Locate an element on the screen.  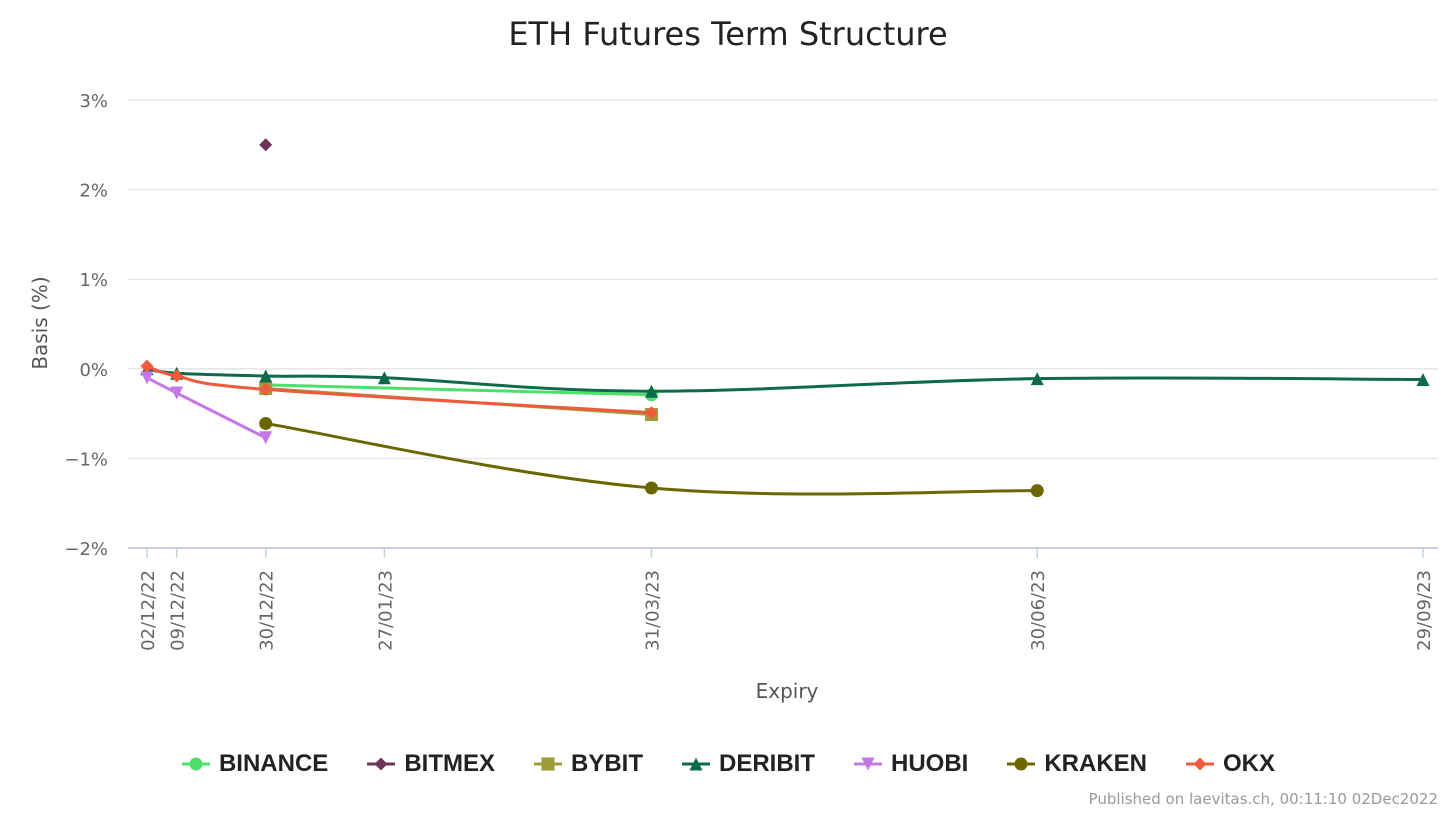
legend-item-bybit: BYBIT is located at coordinates (588, 764).